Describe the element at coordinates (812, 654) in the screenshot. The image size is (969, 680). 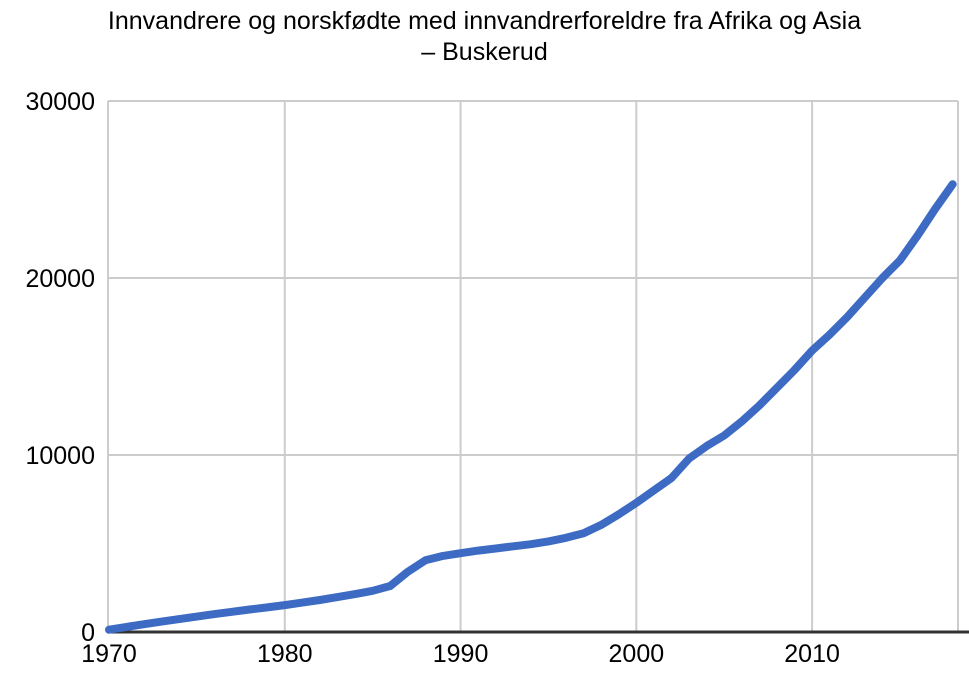
I see `x-tick-label: 2010` at that location.